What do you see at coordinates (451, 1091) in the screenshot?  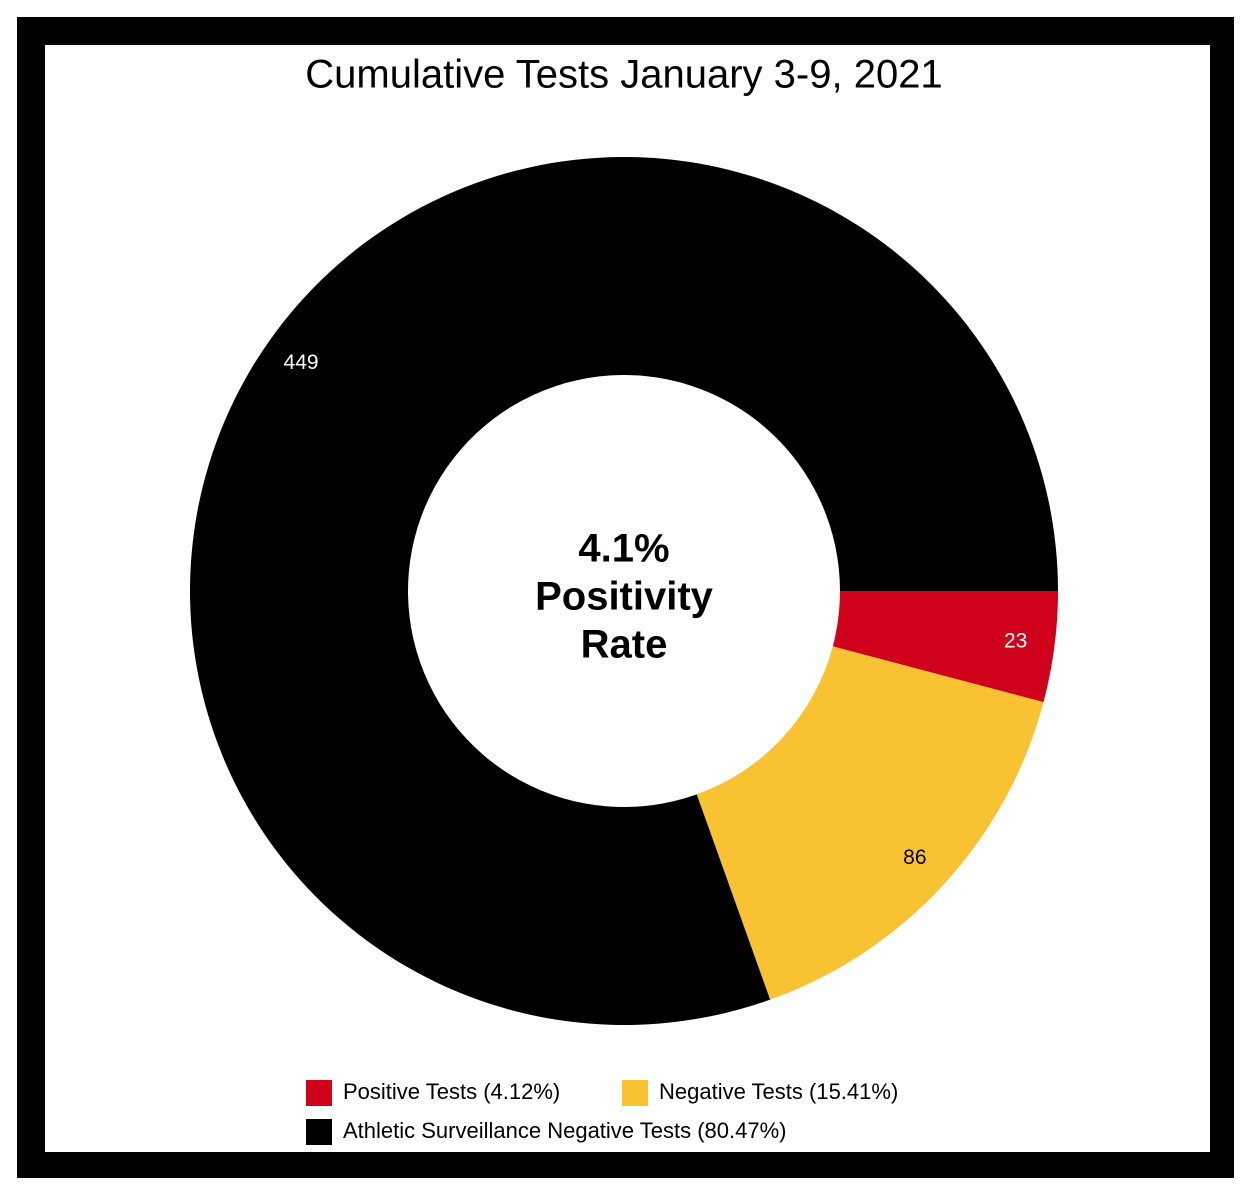 I see `legend-label: Positive Tests (4.12%)` at bounding box center [451, 1091].